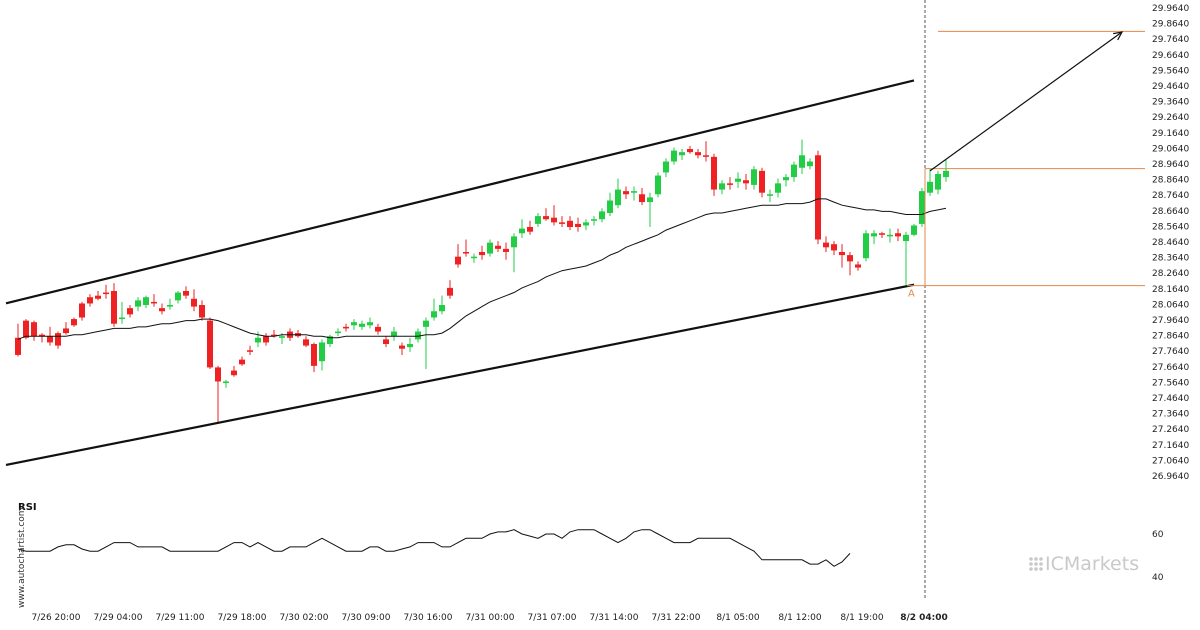  I want to click on rsi-y-tick-label: 60, so click(1158, 535).